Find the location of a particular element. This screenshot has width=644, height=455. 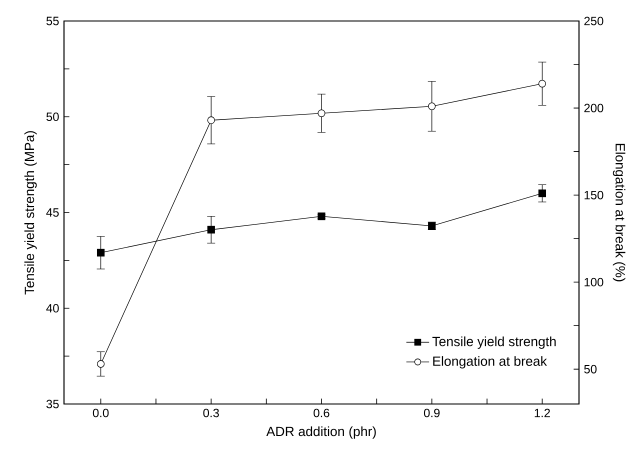

x-tick-label: 0.0 is located at coordinates (100, 413).